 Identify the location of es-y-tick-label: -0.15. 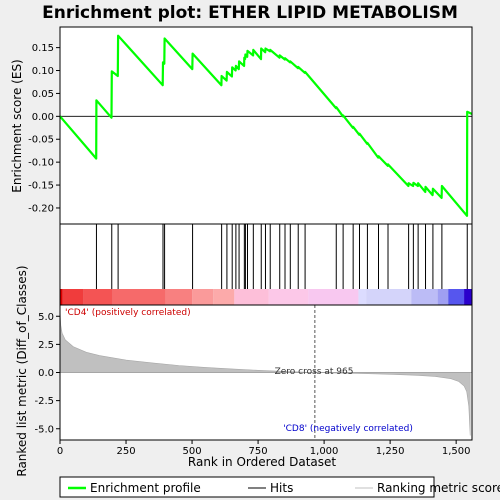
(41, 186).